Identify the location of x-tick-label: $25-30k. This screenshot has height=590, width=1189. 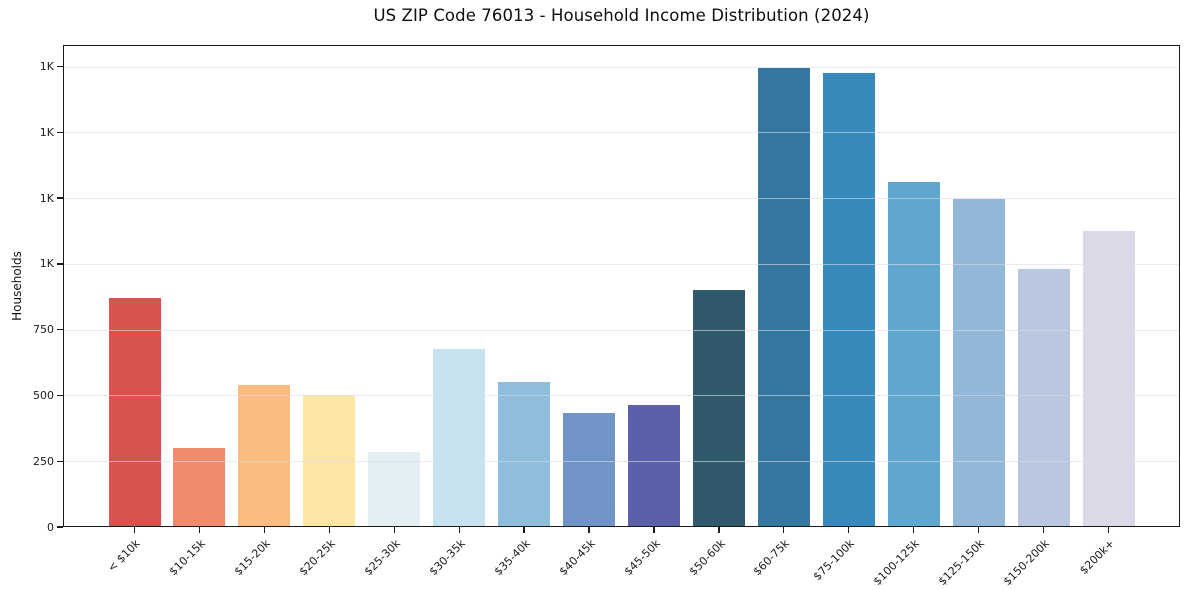
(382, 557).